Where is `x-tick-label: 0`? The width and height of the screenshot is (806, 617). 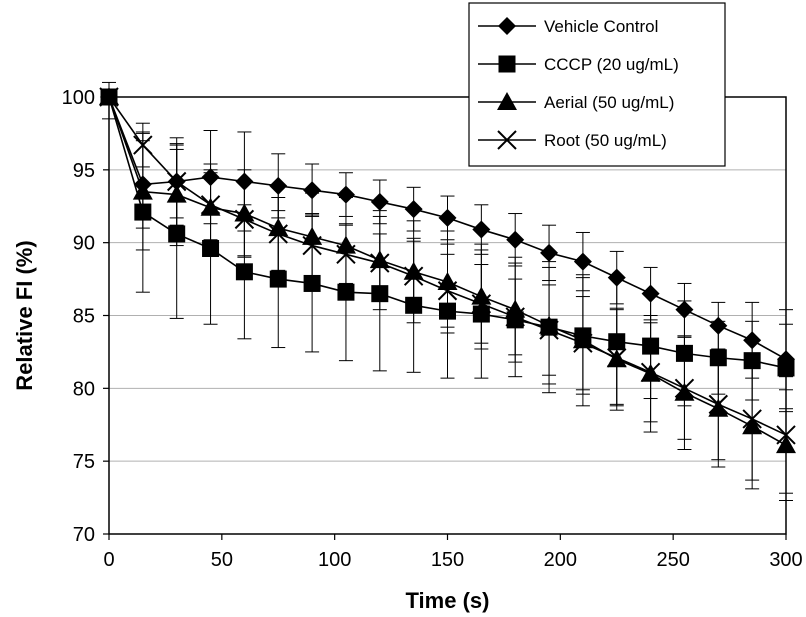
x-tick-label: 0 is located at coordinates (108, 560).